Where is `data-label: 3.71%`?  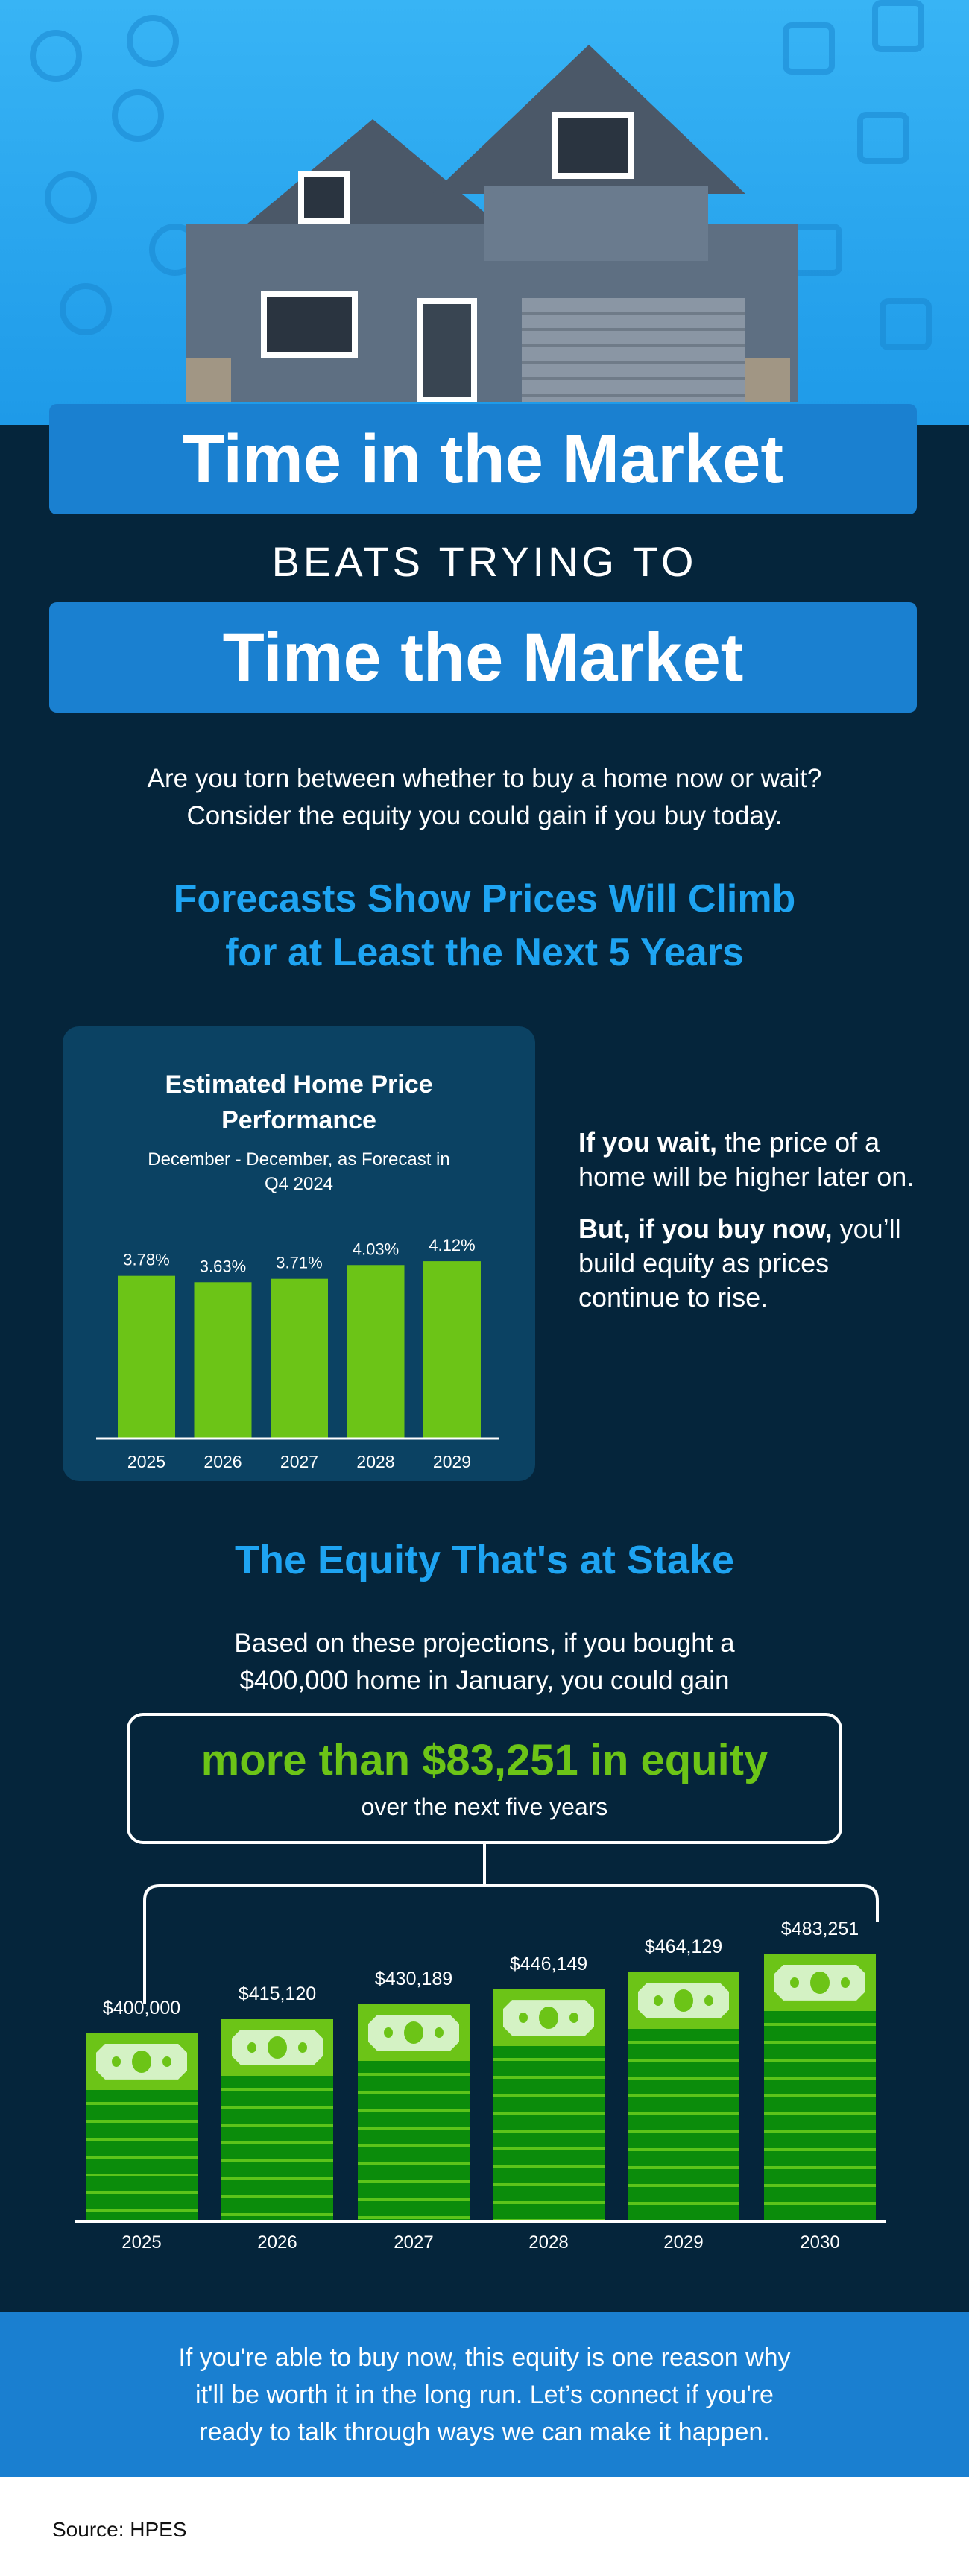
data-label: 3.71% is located at coordinates (299, 1263).